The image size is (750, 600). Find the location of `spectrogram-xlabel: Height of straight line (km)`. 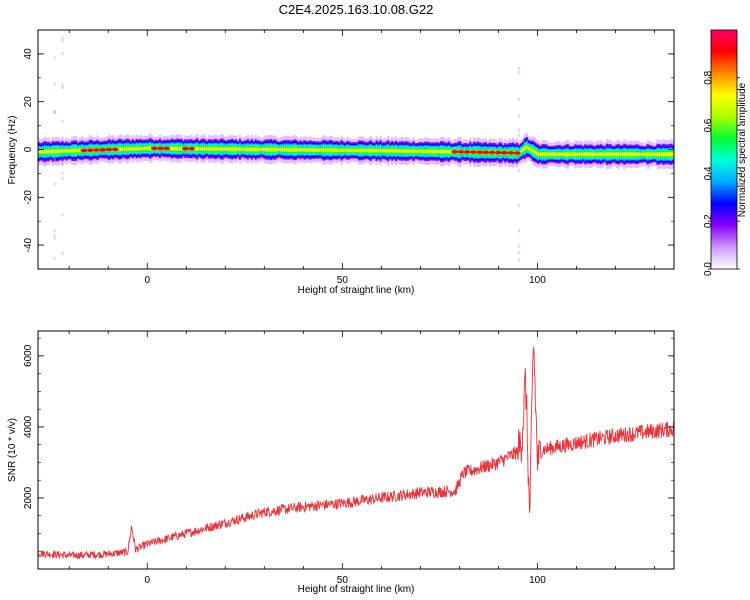

spectrogram-xlabel: Height of straight line (km) is located at coordinates (356, 290).